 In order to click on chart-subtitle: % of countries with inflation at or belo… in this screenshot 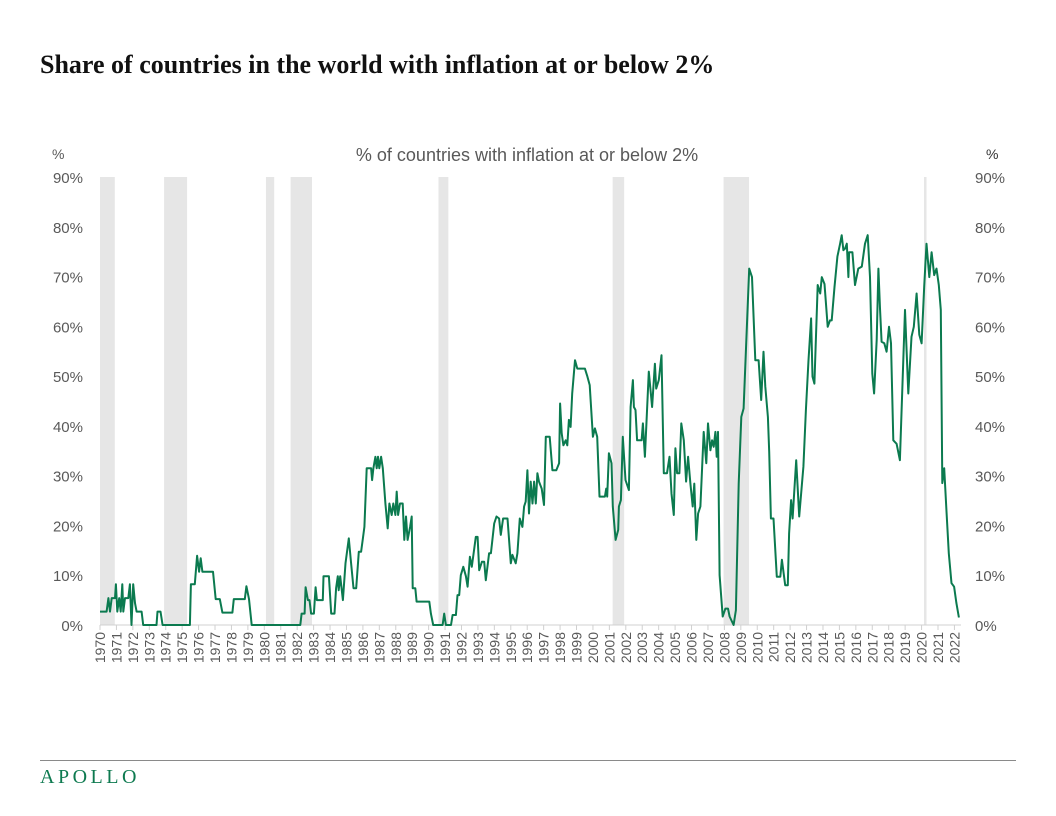, I will do `click(527, 155)`.